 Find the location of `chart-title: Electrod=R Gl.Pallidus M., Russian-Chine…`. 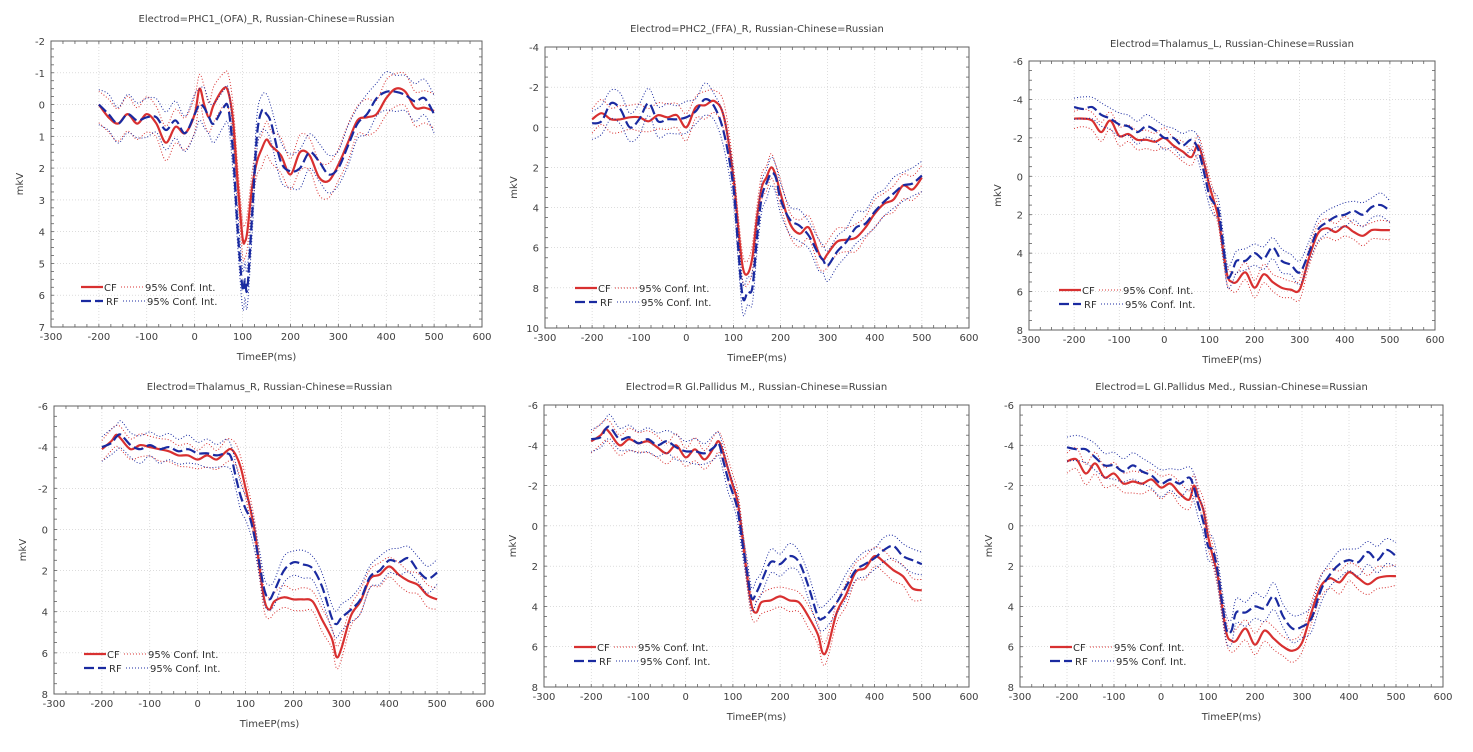

chart-title: Electrod=R Gl.Pallidus M., Russian-Chine… is located at coordinates (756, 387).